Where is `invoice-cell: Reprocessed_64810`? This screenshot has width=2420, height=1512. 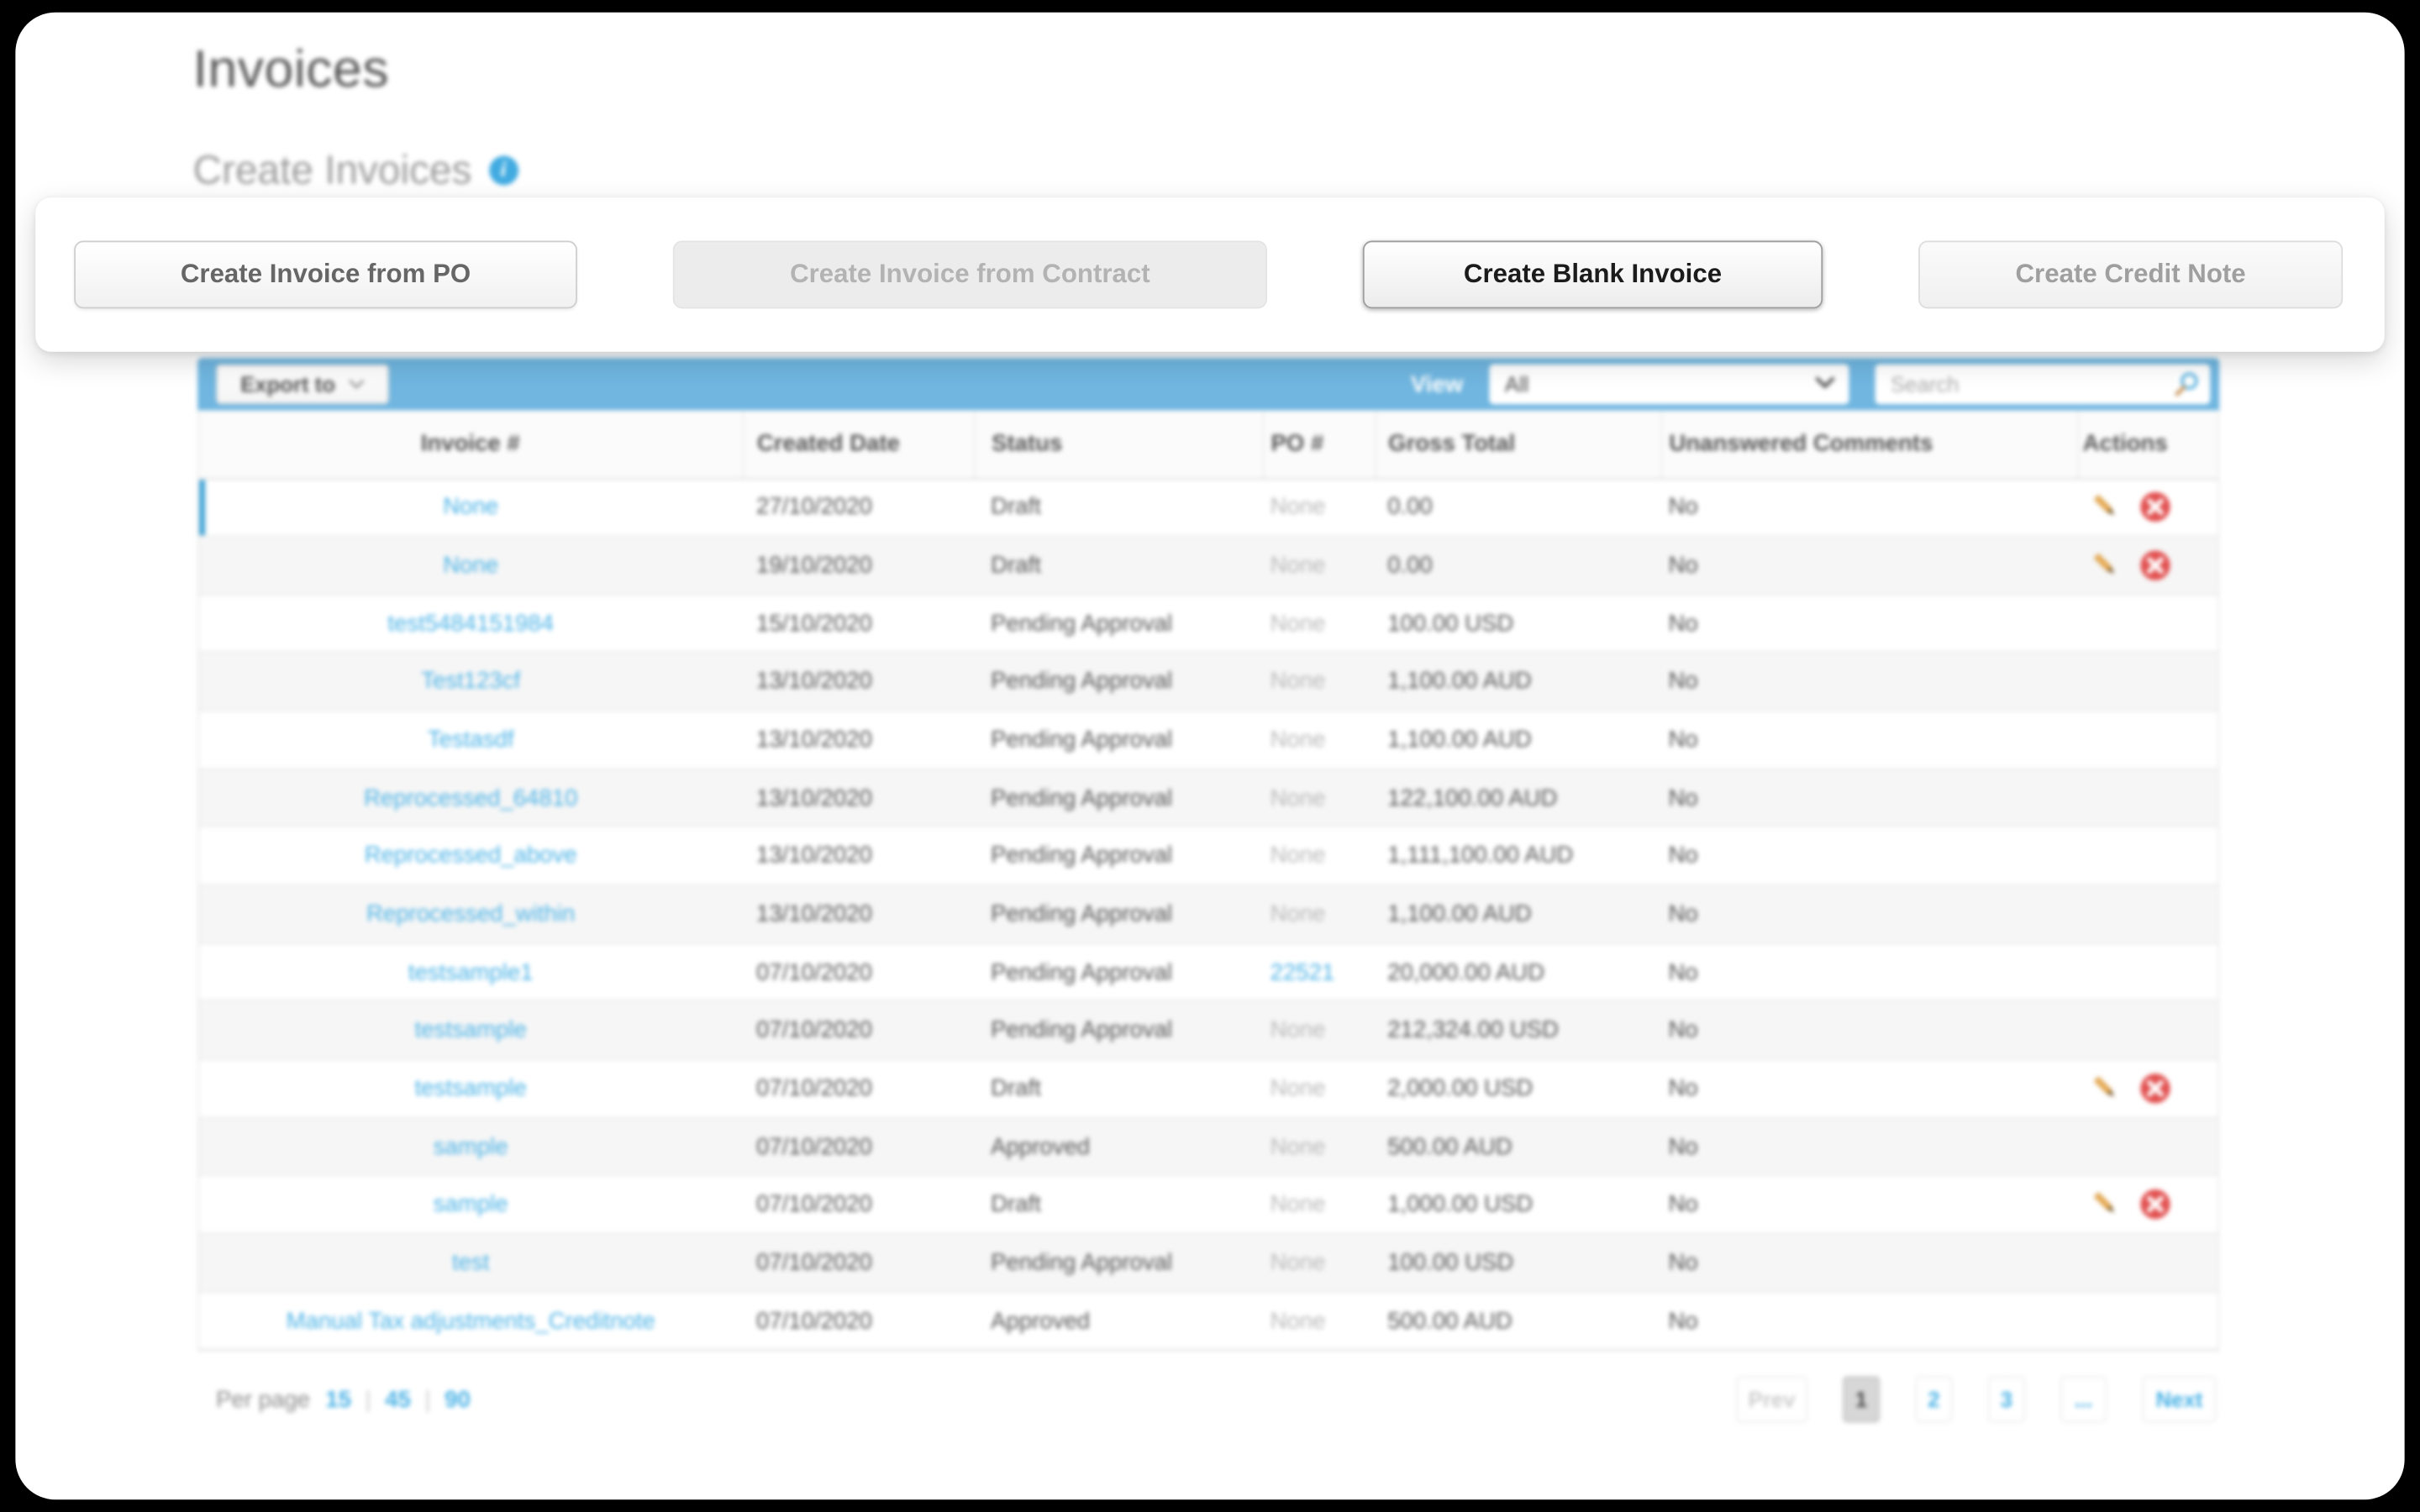
invoice-cell: Reprocessed_64810 is located at coordinates (470, 798).